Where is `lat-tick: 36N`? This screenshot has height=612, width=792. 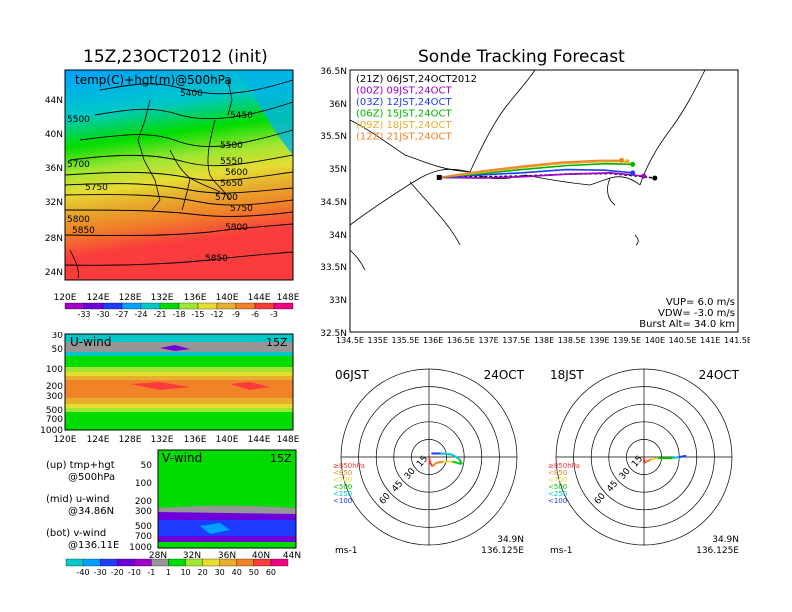 lat-tick: 36N is located at coordinates (338, 105).